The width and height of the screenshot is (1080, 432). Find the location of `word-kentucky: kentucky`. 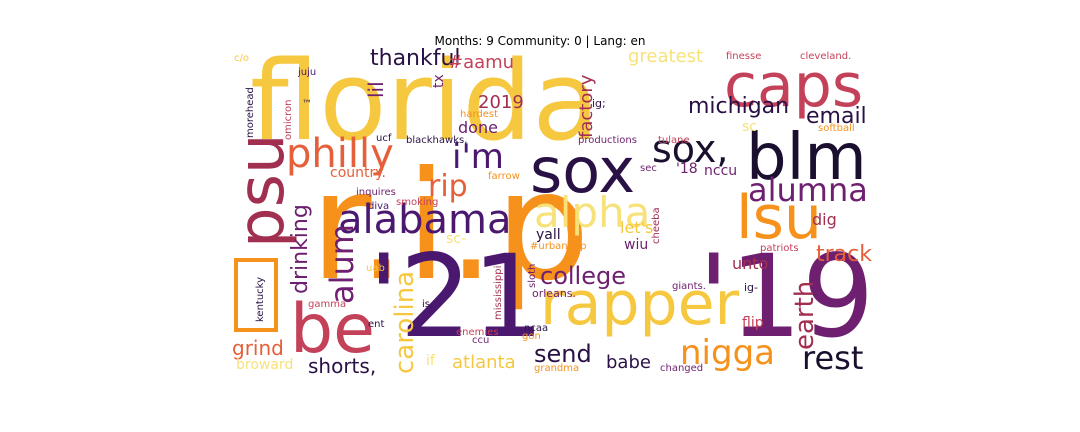

word-kentucky: kentucky is located at coordinates (260, 299).